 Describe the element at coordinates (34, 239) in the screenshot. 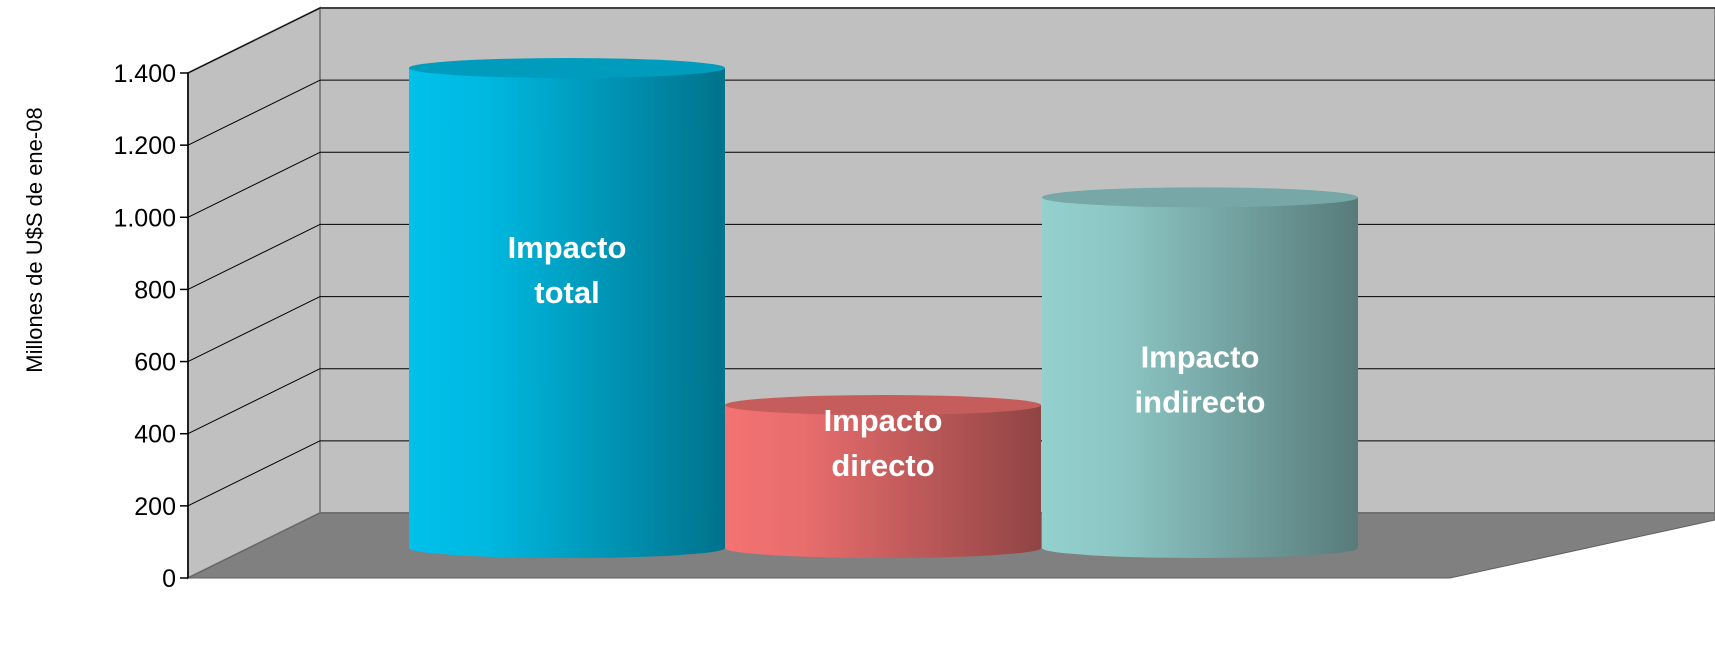

I see `y-axis-title: Millones de U$S de ene-08` at that location.